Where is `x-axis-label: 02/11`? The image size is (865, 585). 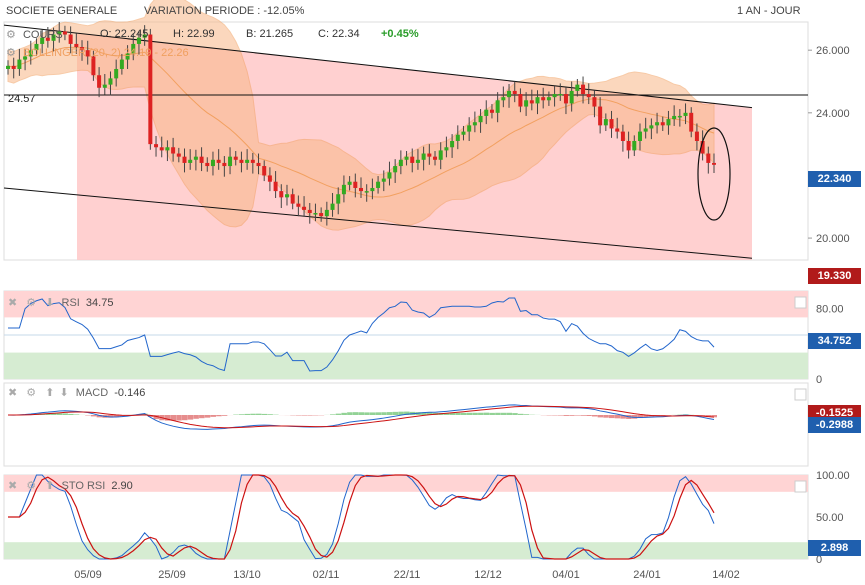 x-axis-label: 02/11 is located at coordinates (326, 575).